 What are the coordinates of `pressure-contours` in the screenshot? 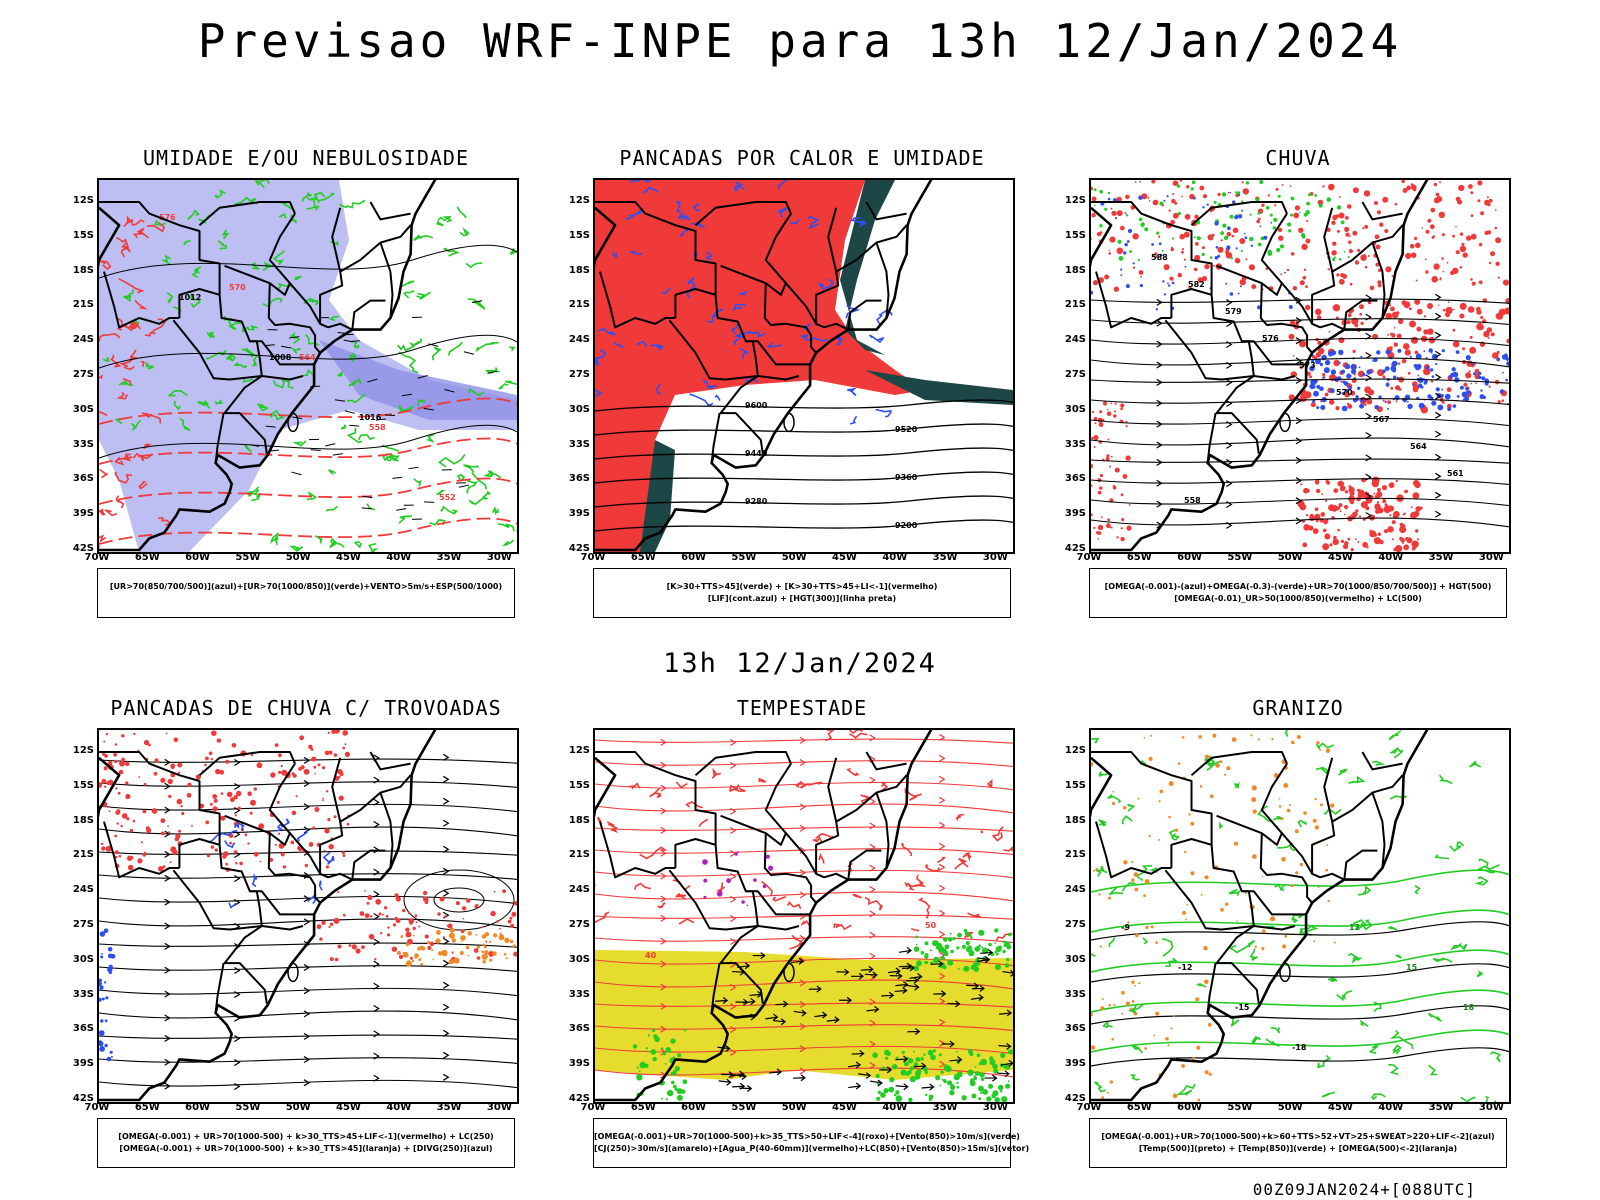 It's located at (308, 351).